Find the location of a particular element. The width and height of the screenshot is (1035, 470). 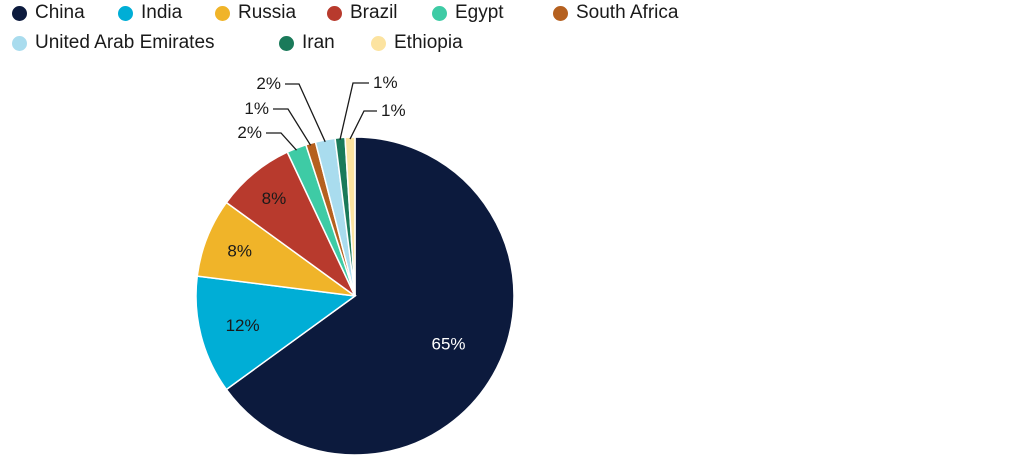

legend-label: Brazil is located at coordinates (374, 12).